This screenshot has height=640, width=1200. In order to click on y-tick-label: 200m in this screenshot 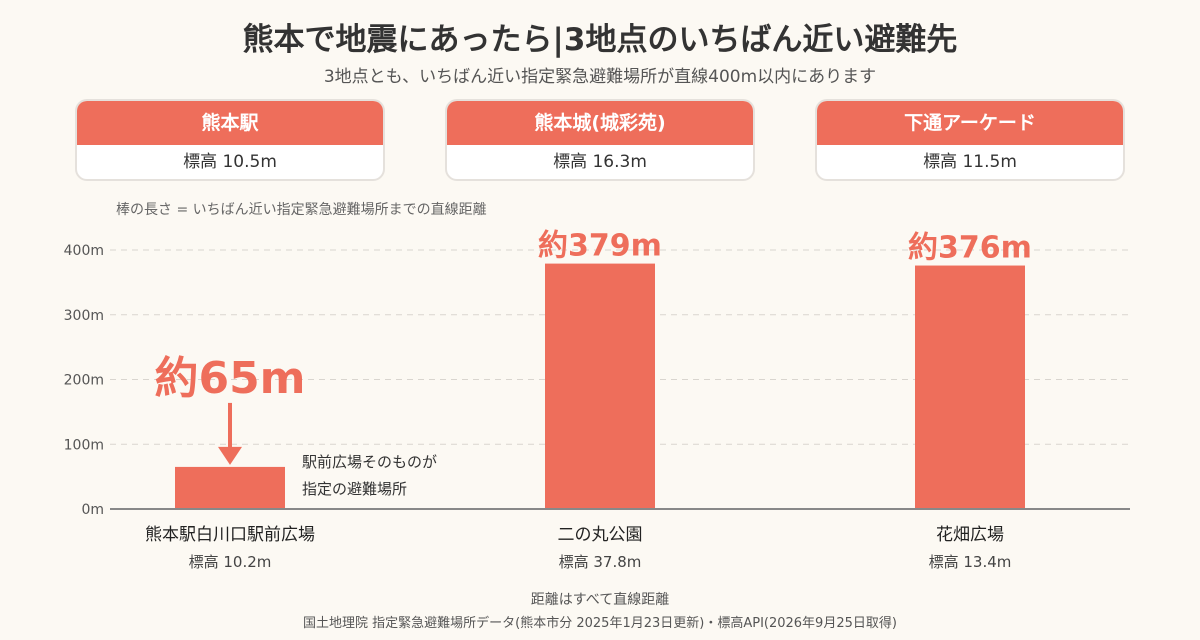, I will do `click(84, 381)`.